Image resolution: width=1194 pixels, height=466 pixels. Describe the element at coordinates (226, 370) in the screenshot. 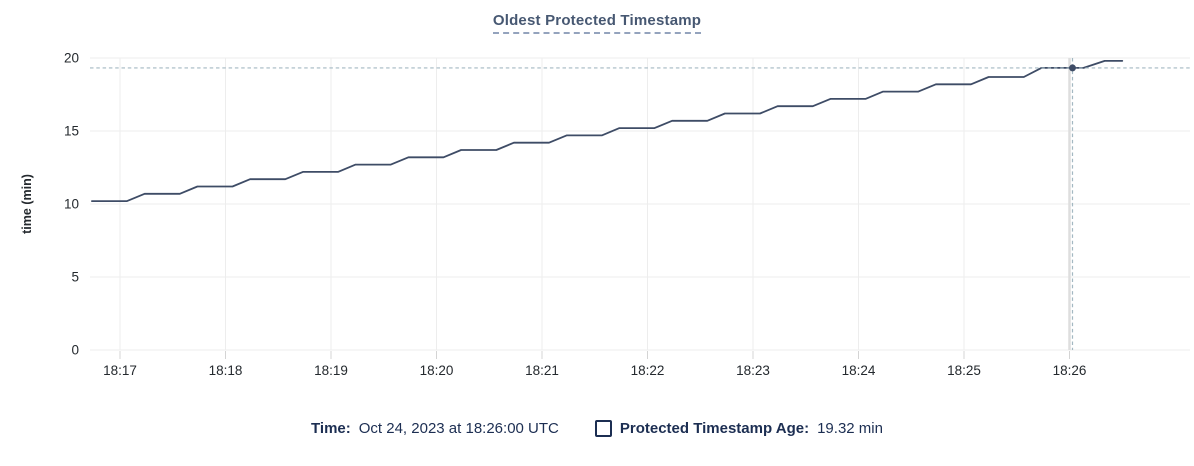

I see `x-tick-label: 18:18` at that location.